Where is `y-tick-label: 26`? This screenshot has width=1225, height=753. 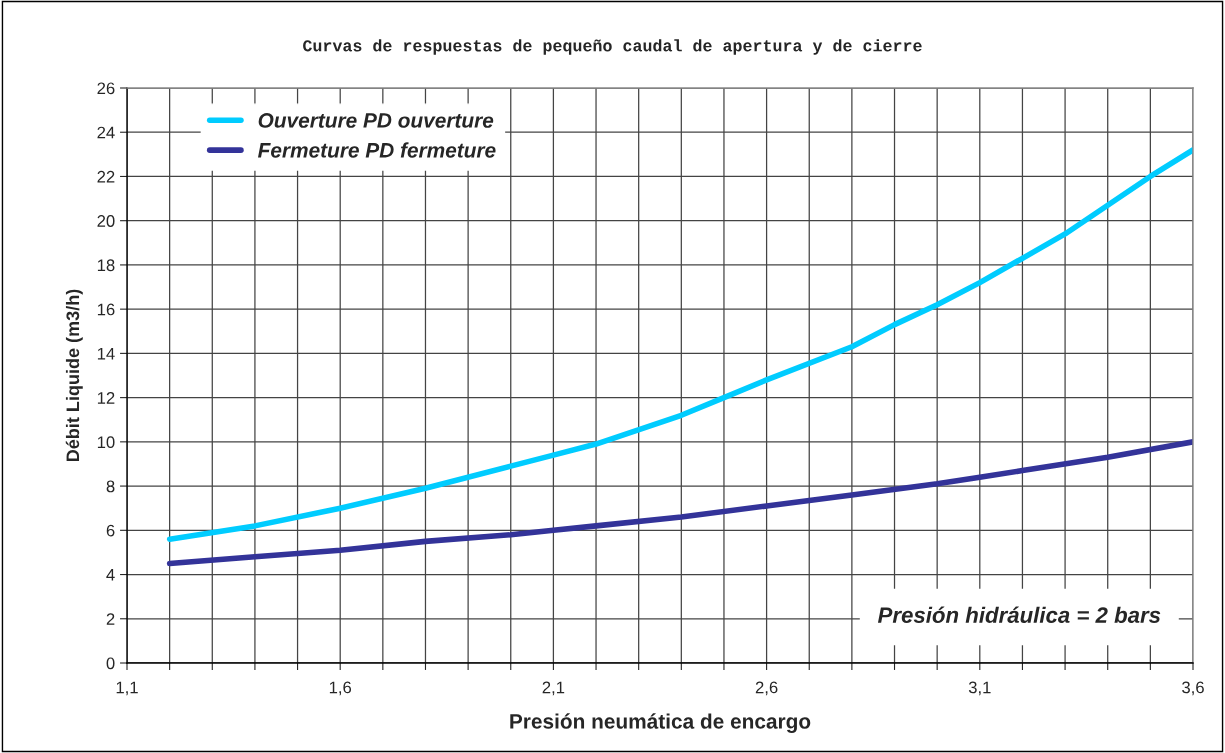 y-tick-label: 26 is located at coordinates (106, 88).